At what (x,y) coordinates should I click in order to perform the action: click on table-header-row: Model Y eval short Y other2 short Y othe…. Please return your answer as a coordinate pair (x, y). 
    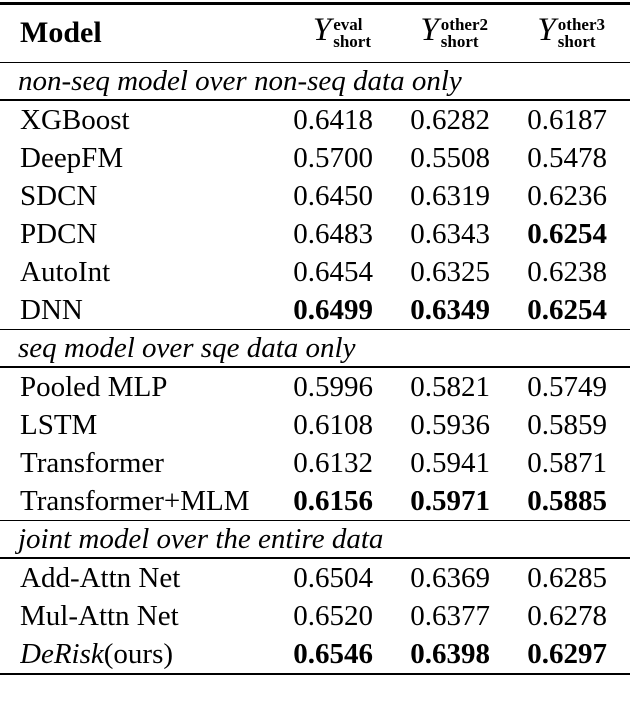
    Looking at the image, I should click on (315, 33).